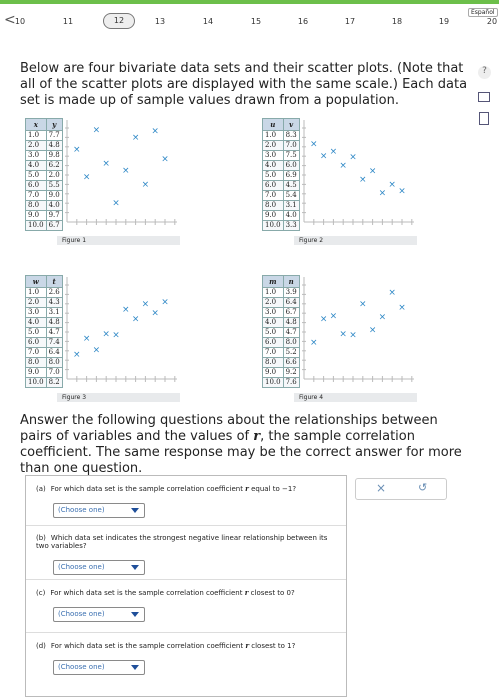 This screenshot has height=700, width=499. I want to click on page-number: 12, so click(119, 21).